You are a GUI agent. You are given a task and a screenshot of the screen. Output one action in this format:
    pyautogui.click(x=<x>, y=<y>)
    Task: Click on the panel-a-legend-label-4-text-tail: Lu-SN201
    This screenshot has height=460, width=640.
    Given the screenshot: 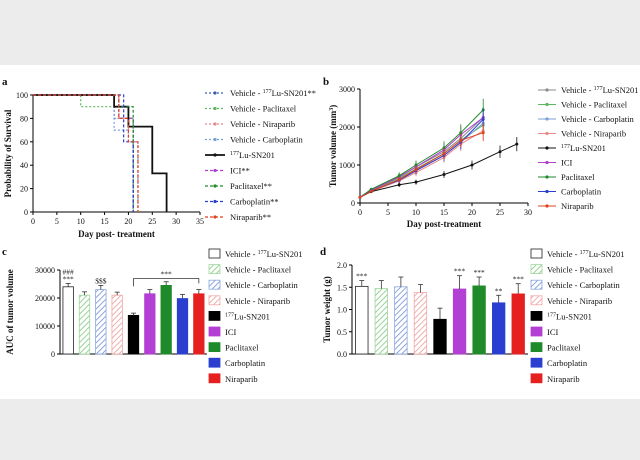 What is the action you would take?
    pyautogui.click(x=257, y=155)
    